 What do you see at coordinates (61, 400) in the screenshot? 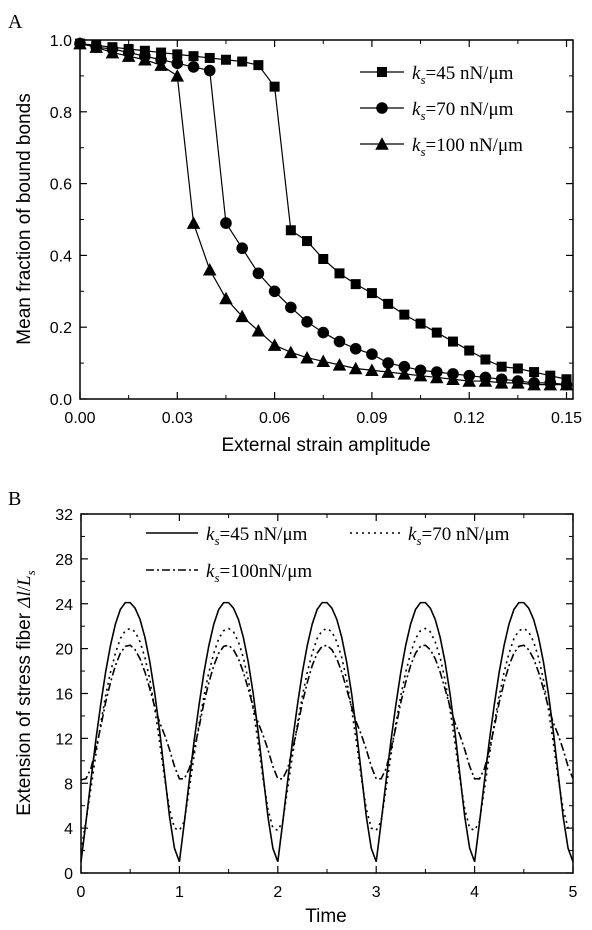
I see `panel-a-y-tick-label: 0.0` at bounding box center [61, 400].